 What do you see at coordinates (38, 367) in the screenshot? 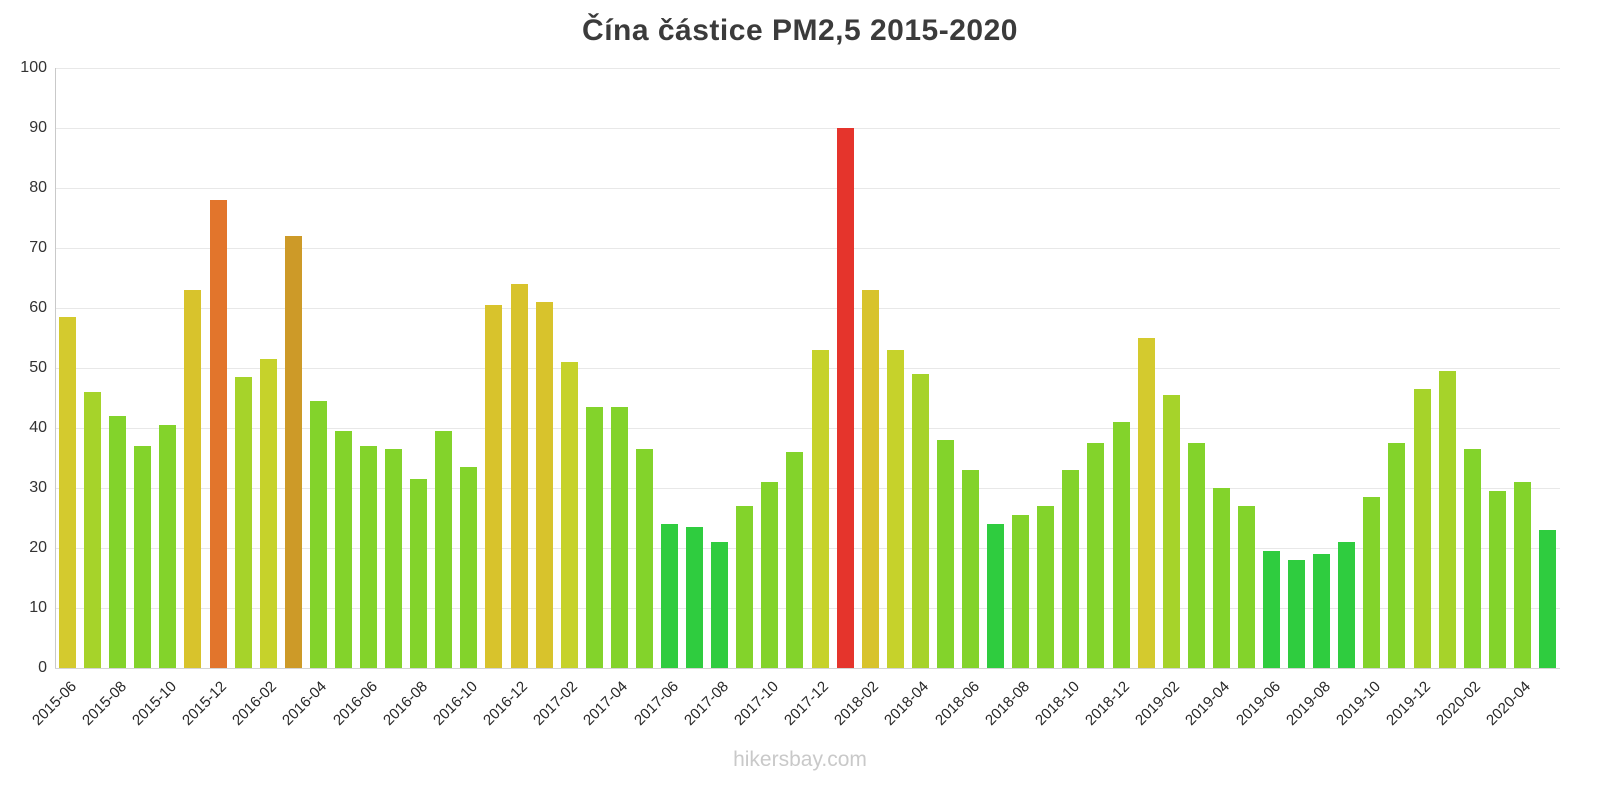
I see `y-axis-label-50: 50` at bounding box center [38, 367].